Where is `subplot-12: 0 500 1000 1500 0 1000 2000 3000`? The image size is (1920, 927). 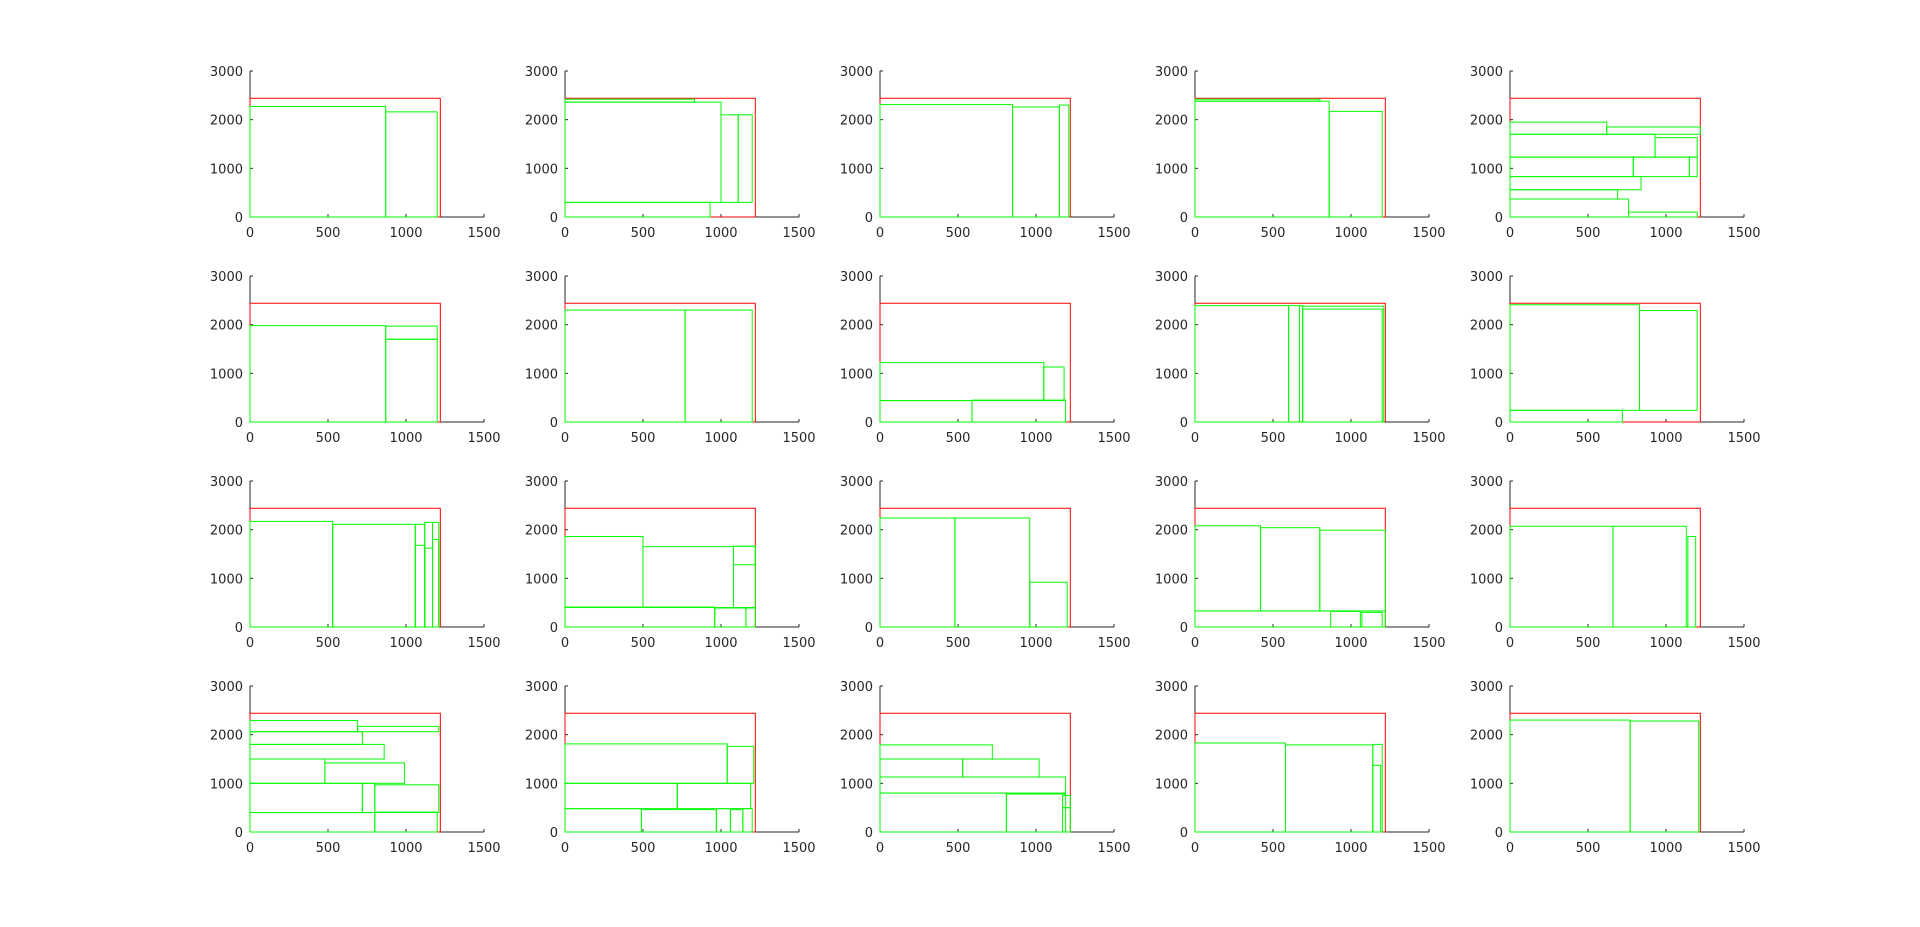
subplot-12: 0 500 1000 1500 0 1000 2000 3000 is located at coordinates (670, 563).